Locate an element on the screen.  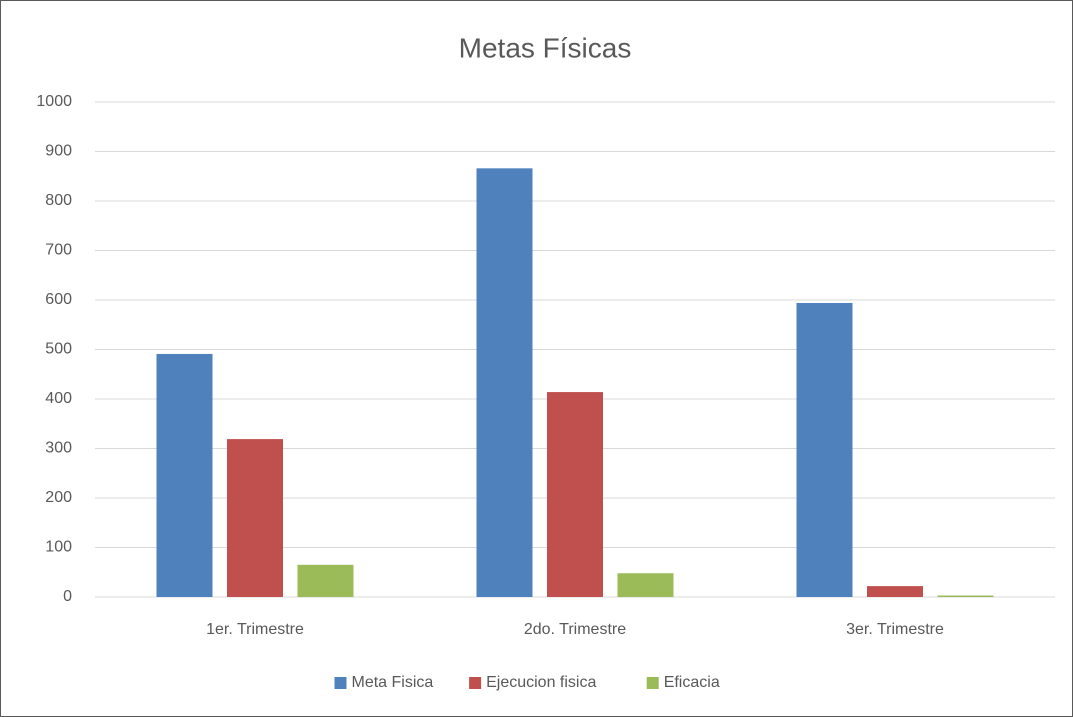
y-tick-label: 100 is located at coordinates (58, 547).